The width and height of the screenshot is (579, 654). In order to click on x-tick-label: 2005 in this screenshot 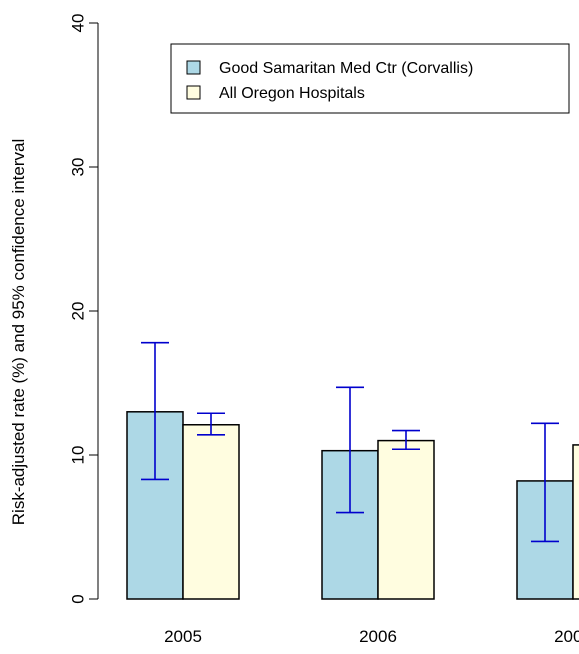, I will do `click(183, 636)`.